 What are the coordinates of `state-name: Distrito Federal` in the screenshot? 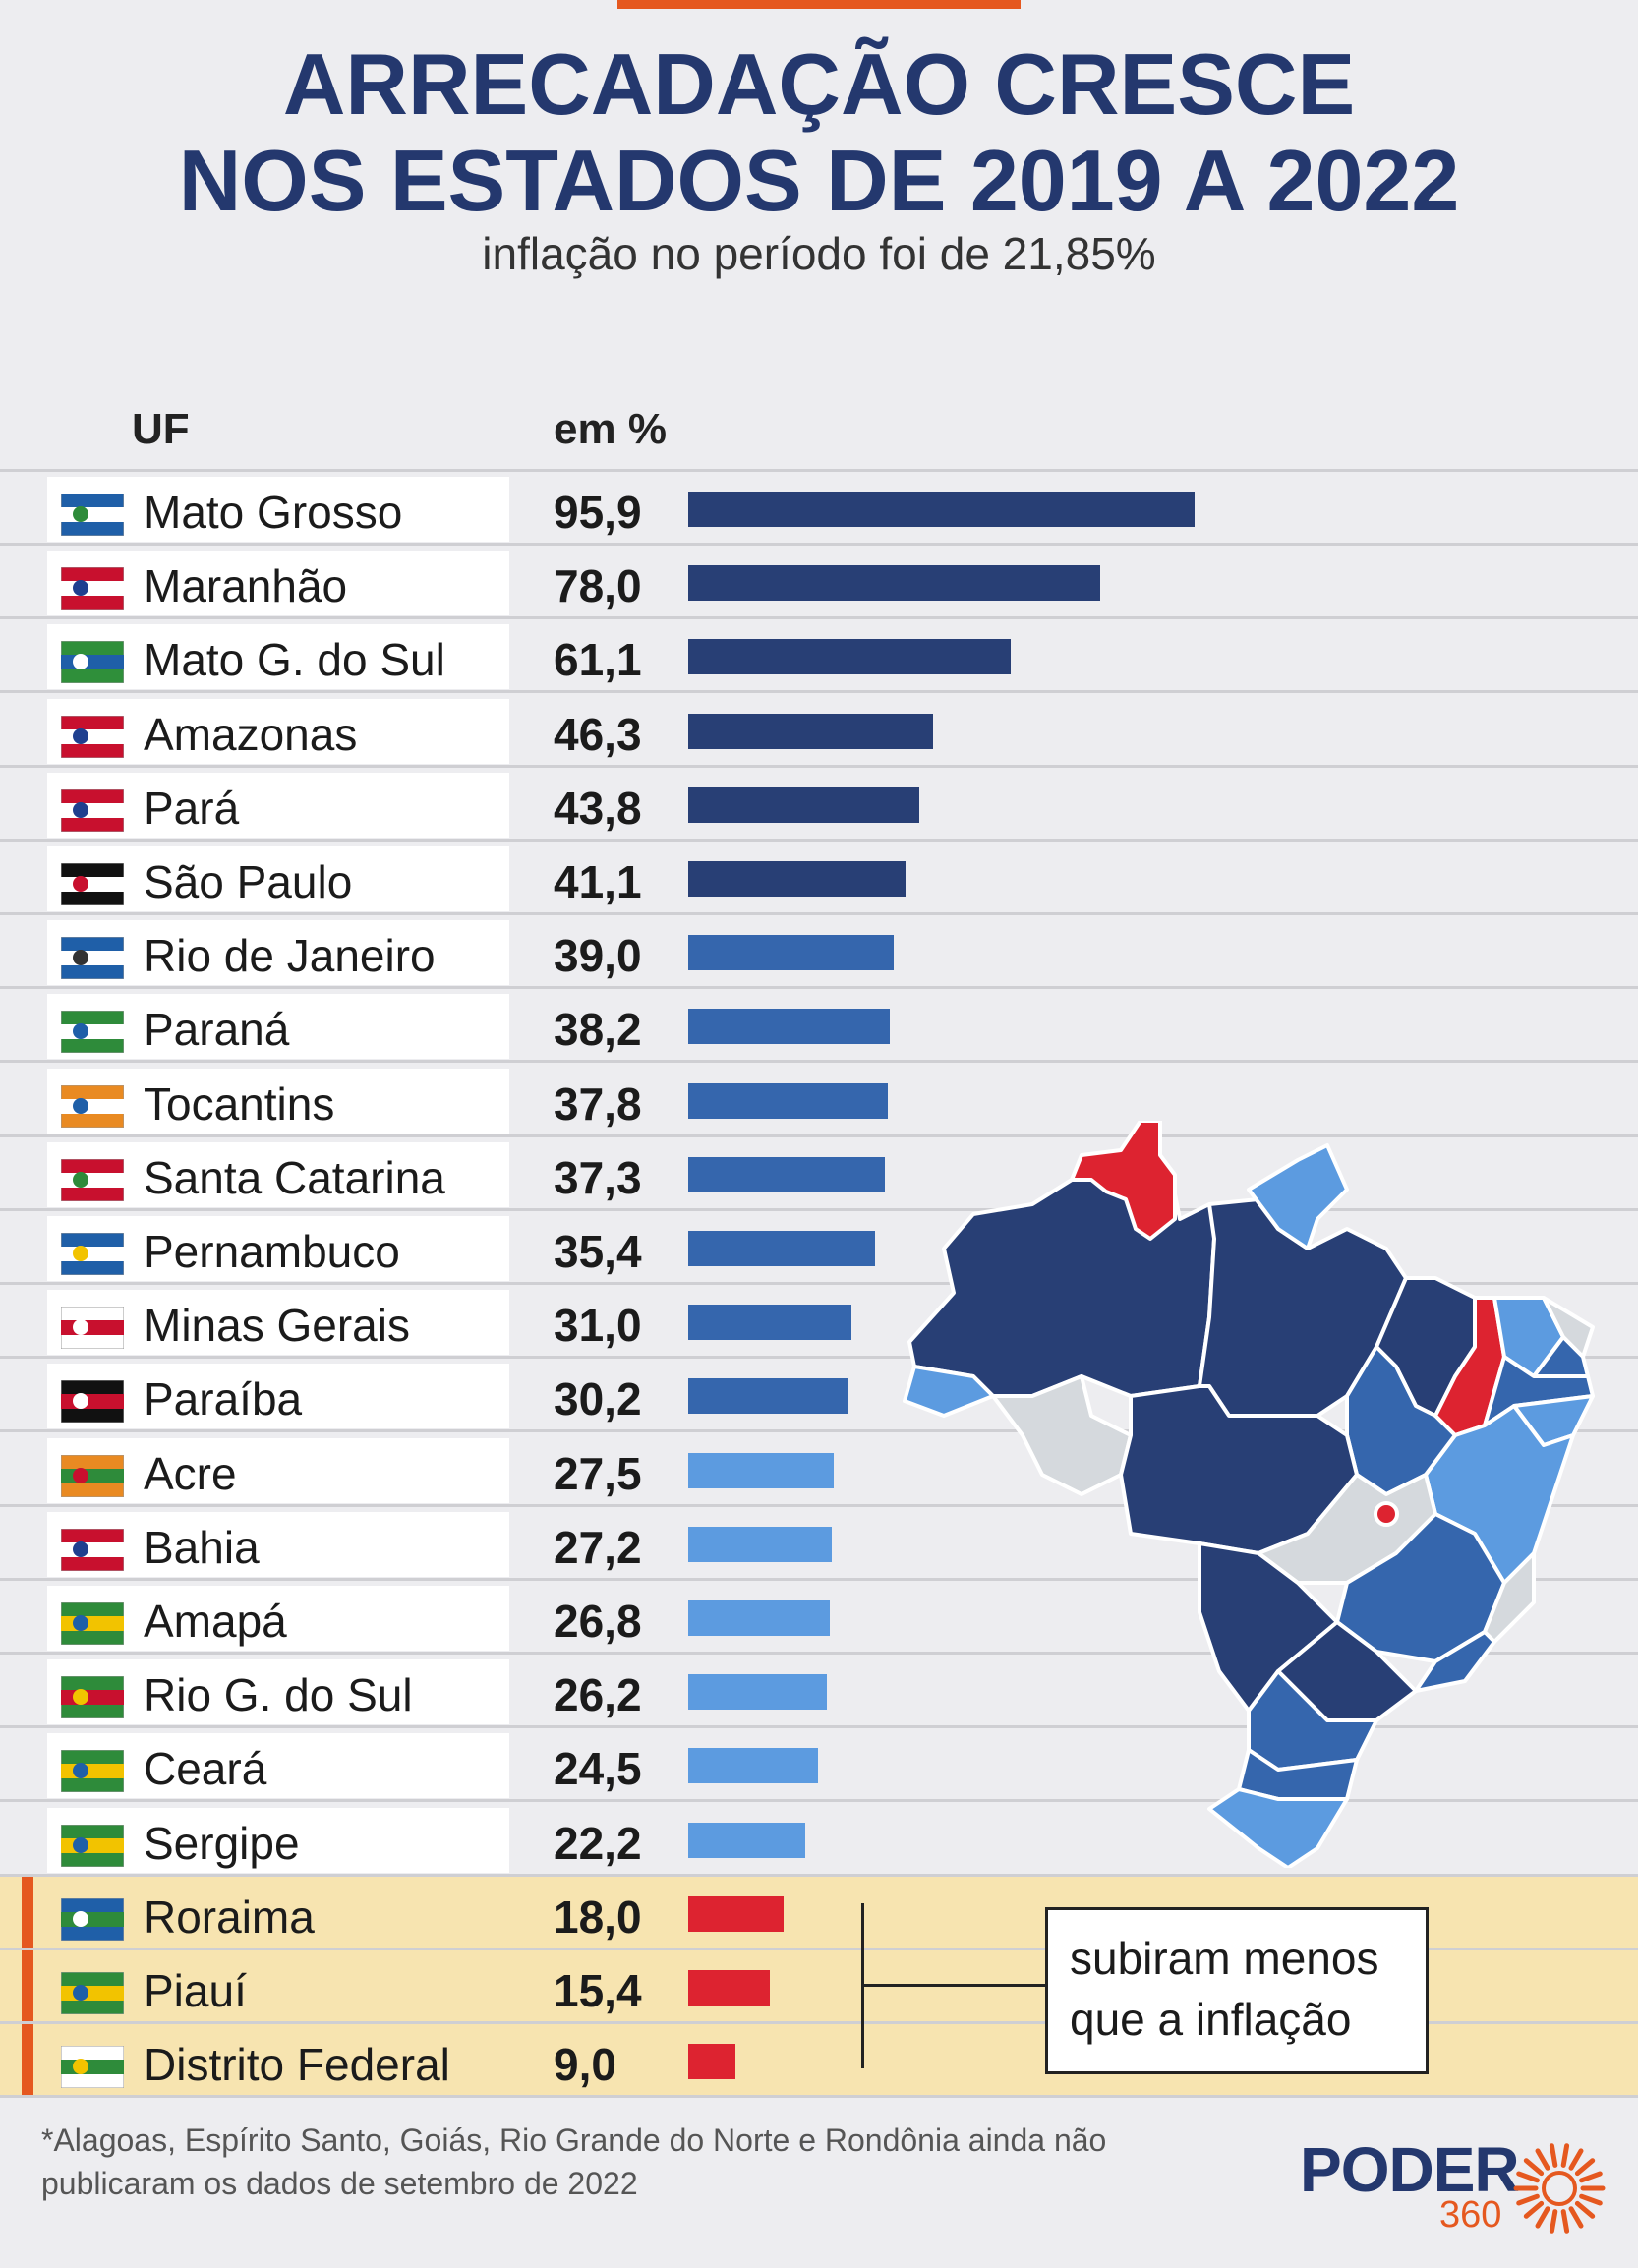 It's located at (297, 2065).